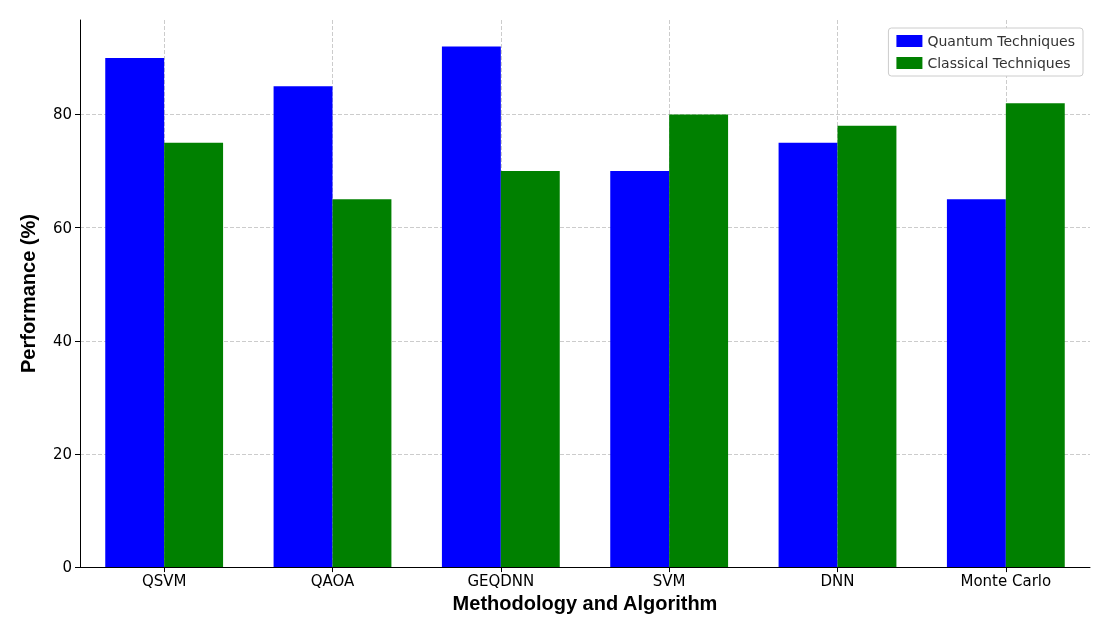 The height and width of the screenshot is (626, 1103). I want to click on y-axis-title: Performance (%), so click(28, 294).